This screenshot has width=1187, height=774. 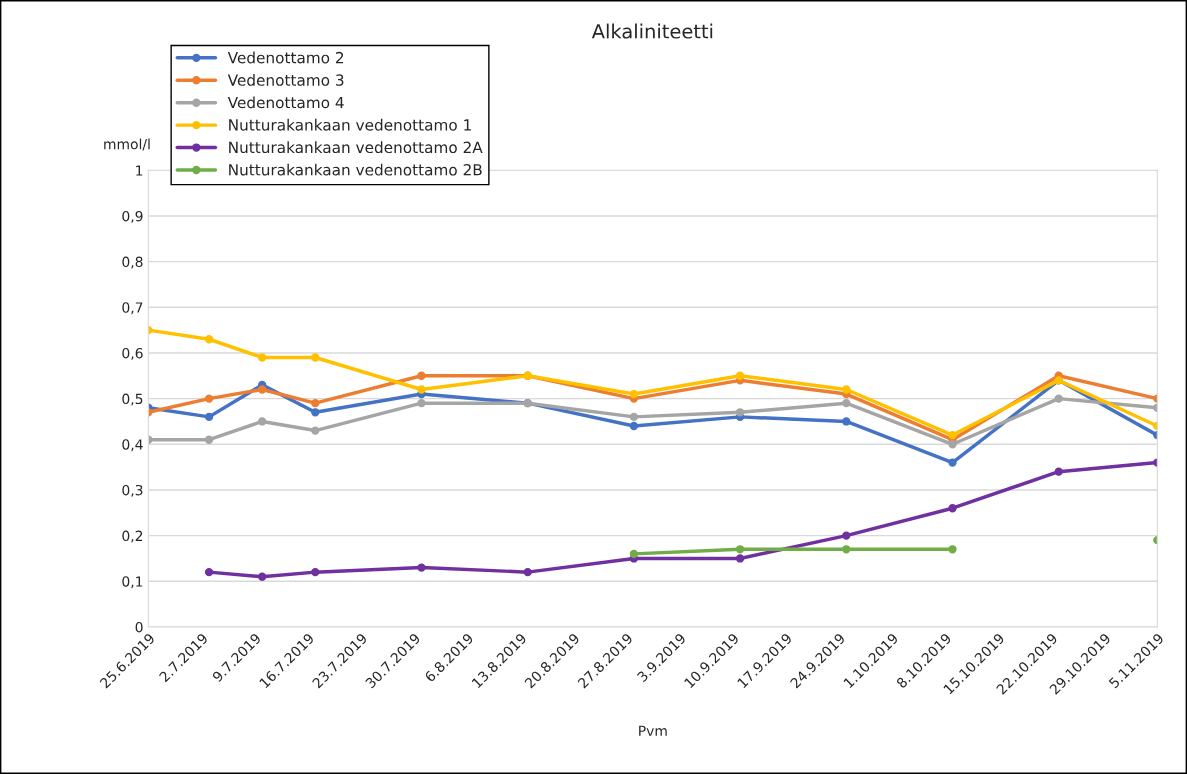 What do you see at coordinates (132, 536) in the screenshot?
I see `y-tick-label: 0,2` at bounding box center [132, 536].